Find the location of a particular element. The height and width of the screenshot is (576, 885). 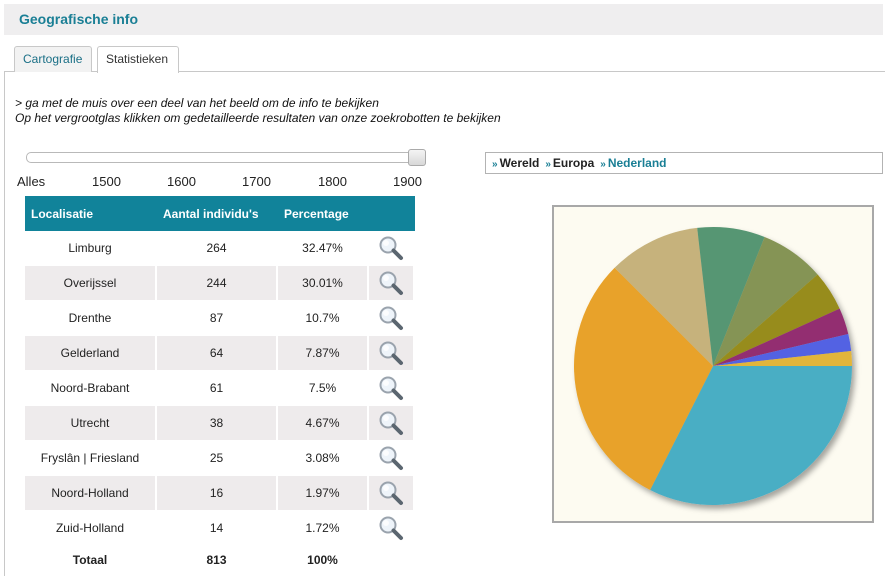

cell-percentage: 32.47% is located at coordinates (323, 248).